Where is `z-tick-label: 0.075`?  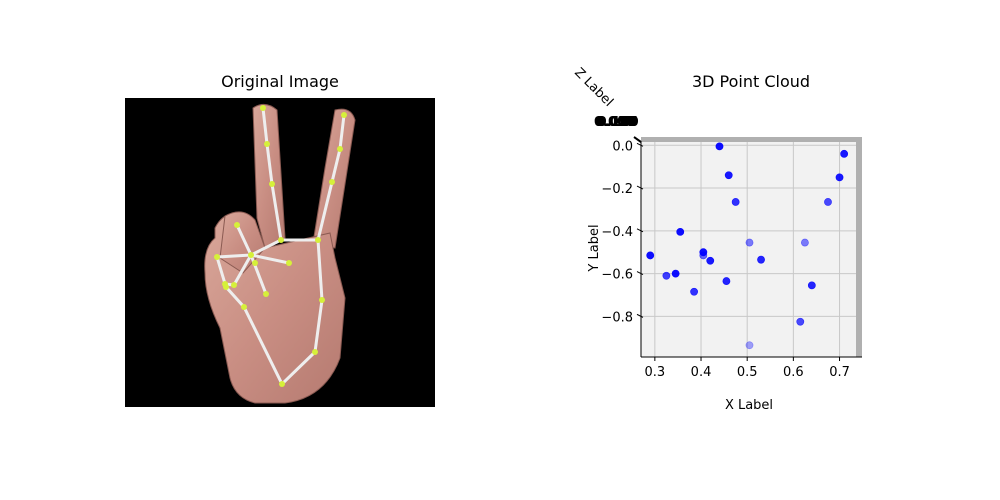
z-tick-label: 0.075 is located at coordinates (616, 122).